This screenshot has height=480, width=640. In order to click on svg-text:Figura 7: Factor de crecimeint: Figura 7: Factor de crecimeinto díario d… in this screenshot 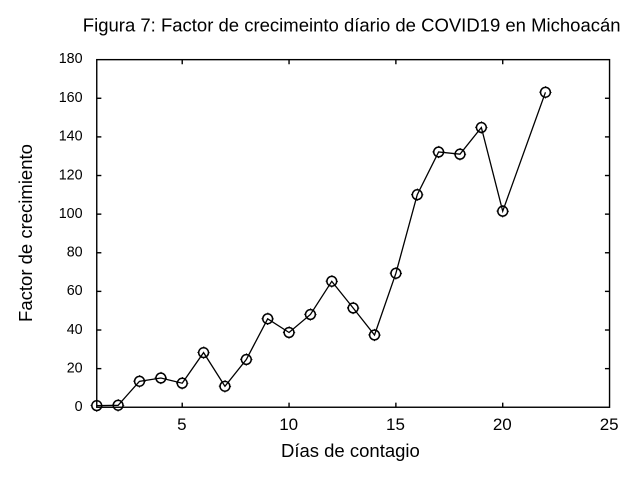, I will do `click(352, 25)`.